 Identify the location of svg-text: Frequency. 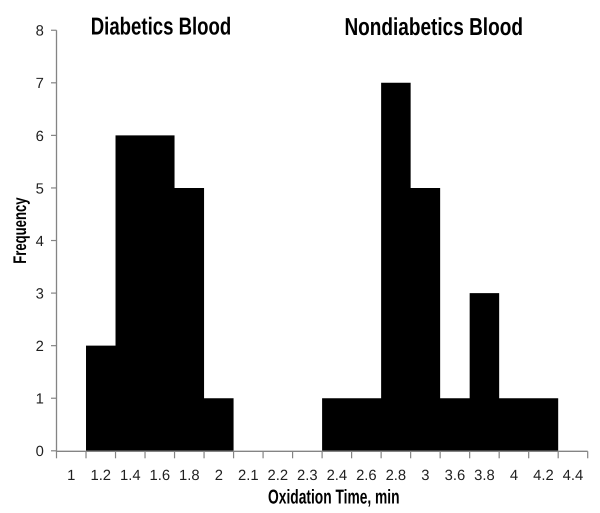
(19, 230).